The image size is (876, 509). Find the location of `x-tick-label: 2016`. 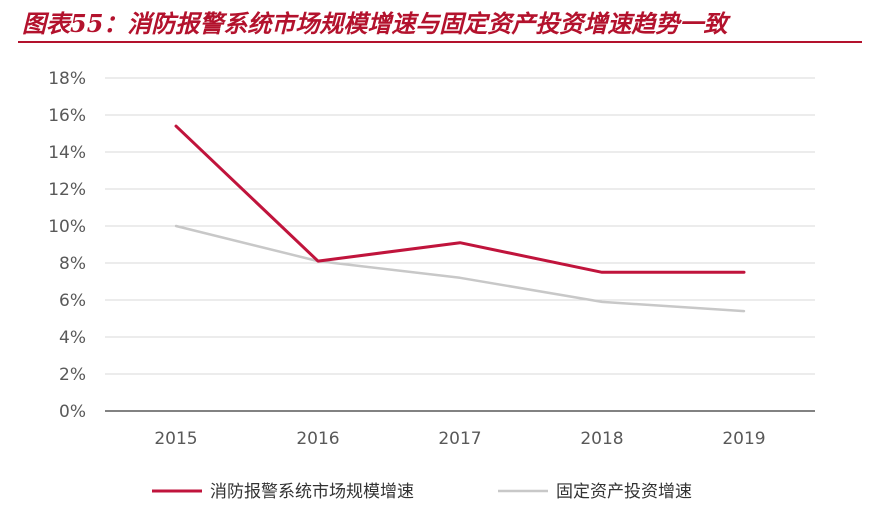

x-tick-label: 2016 is located at coordinates (317, 439).